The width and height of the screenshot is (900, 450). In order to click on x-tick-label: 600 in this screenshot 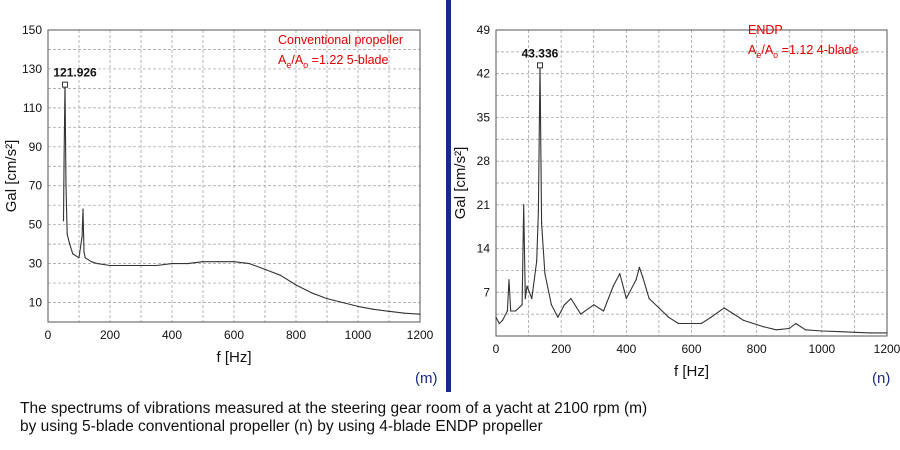, I will do `click(234, 335)`.